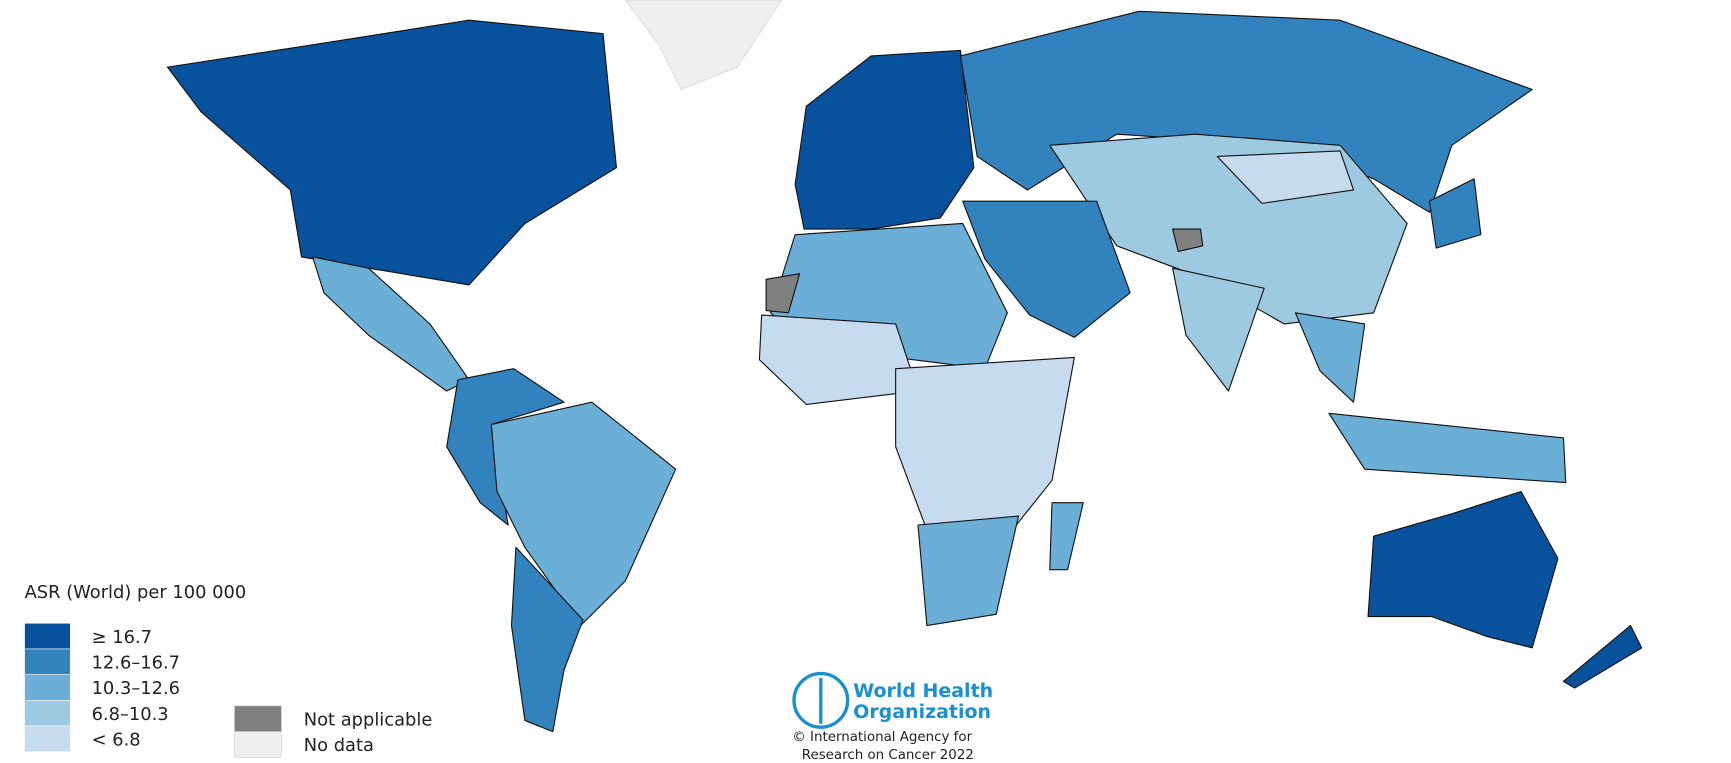 This screenshot has width=1731, height=763. I want to click on australia, so click(1463, 569).